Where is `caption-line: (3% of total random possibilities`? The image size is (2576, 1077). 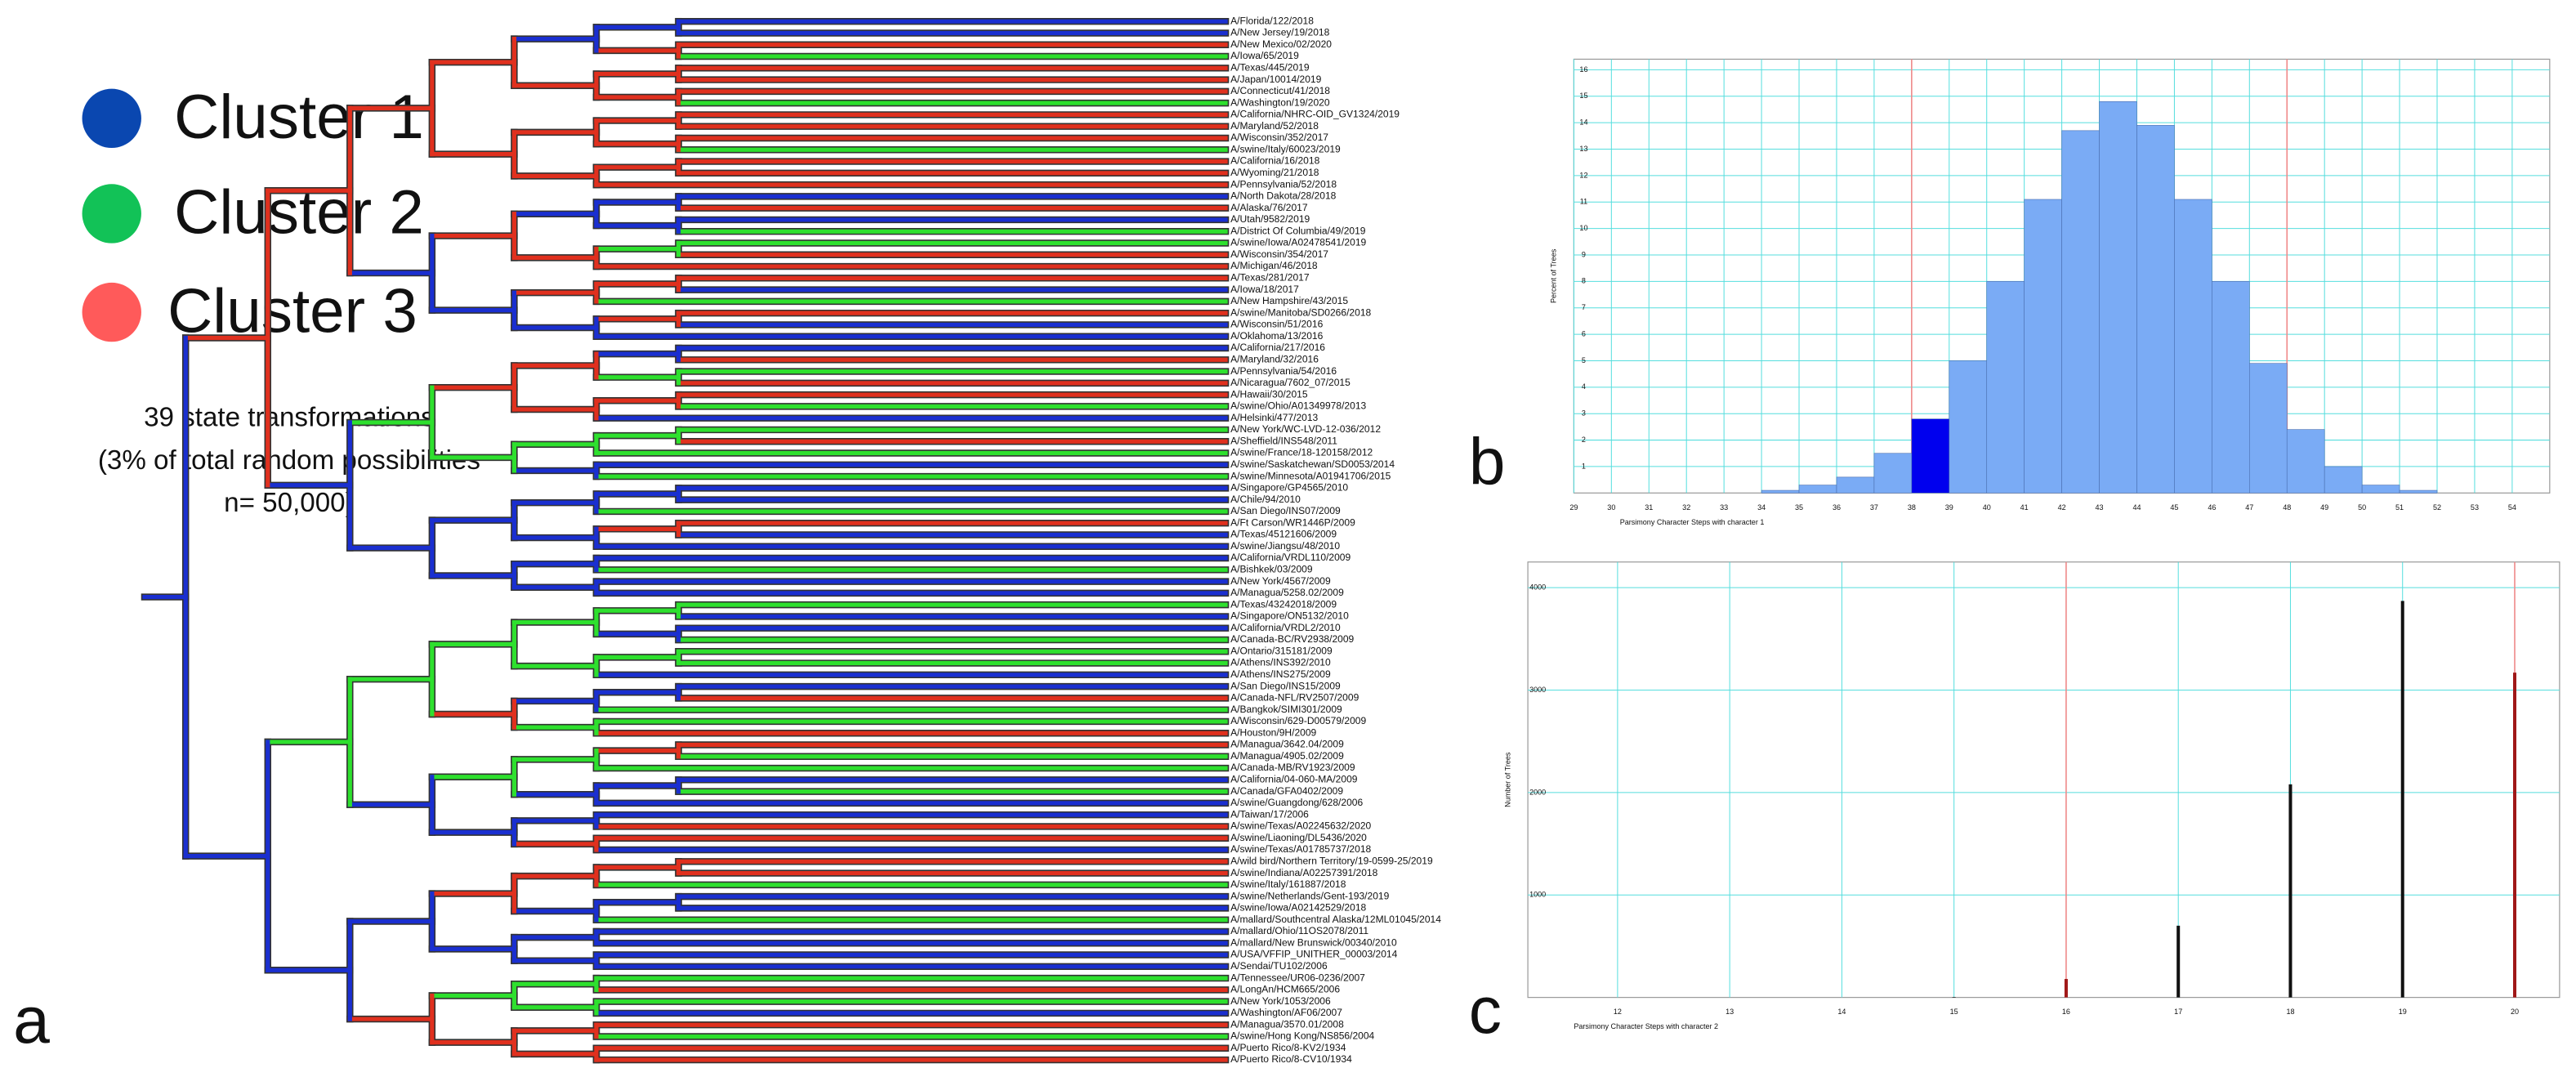
caption-line: (3% of total random possibilities is located at coordinates (289, 461).